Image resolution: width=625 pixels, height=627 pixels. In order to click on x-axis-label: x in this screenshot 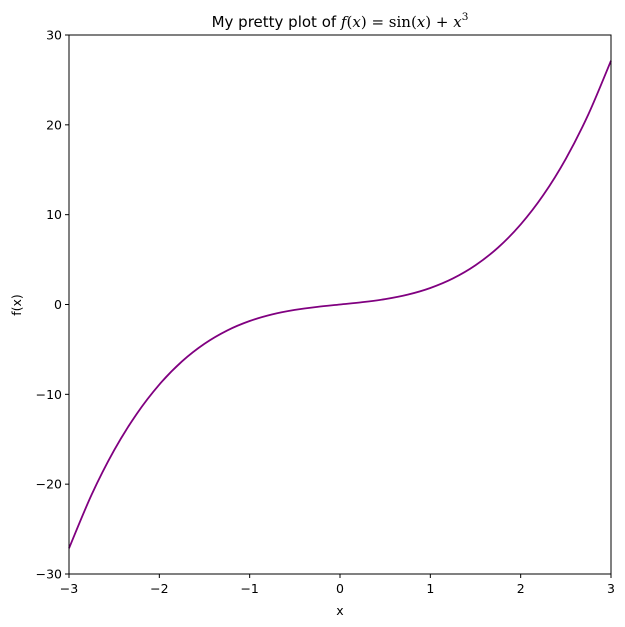, I will do `click(339, 610)`.